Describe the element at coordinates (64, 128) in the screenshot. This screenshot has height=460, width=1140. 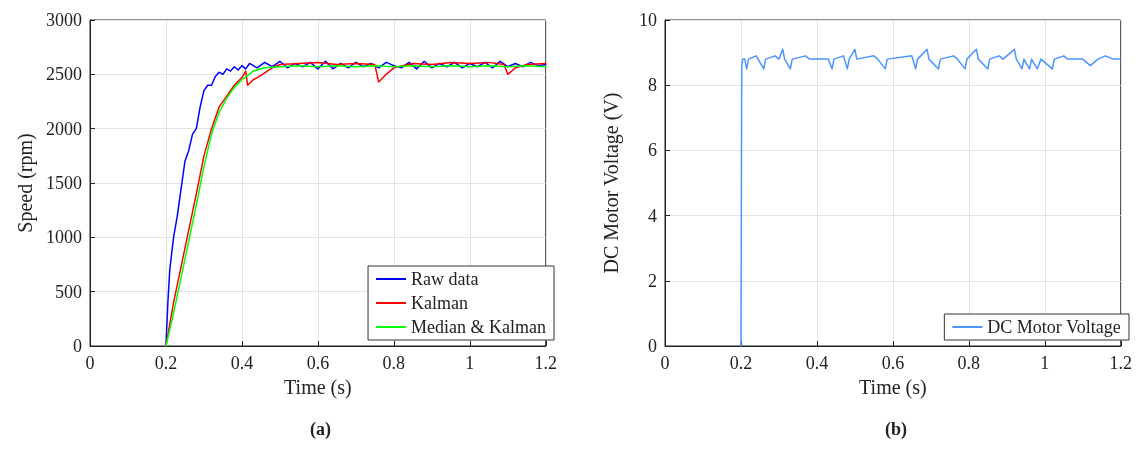
I see `y-tick-label: 2000` at that location.